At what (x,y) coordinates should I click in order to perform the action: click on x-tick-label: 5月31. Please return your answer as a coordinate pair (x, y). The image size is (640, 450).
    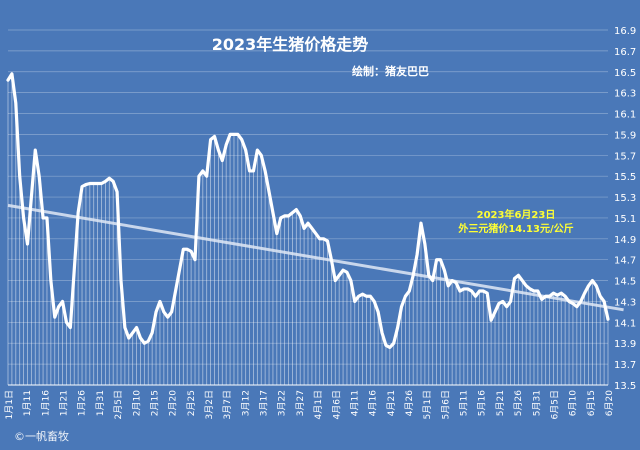
    Looking at the image, I should click on (536, 403).